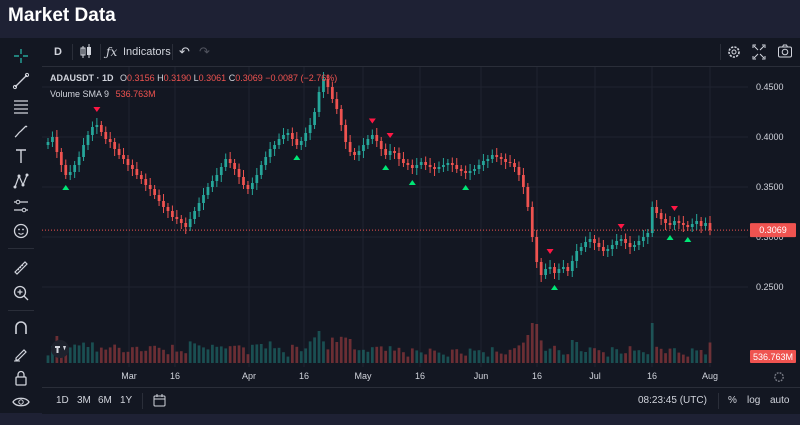 Image resolution: width=800 pixels, height=425 pixels. I want to click on log-toggle: log, so click(754, 400).